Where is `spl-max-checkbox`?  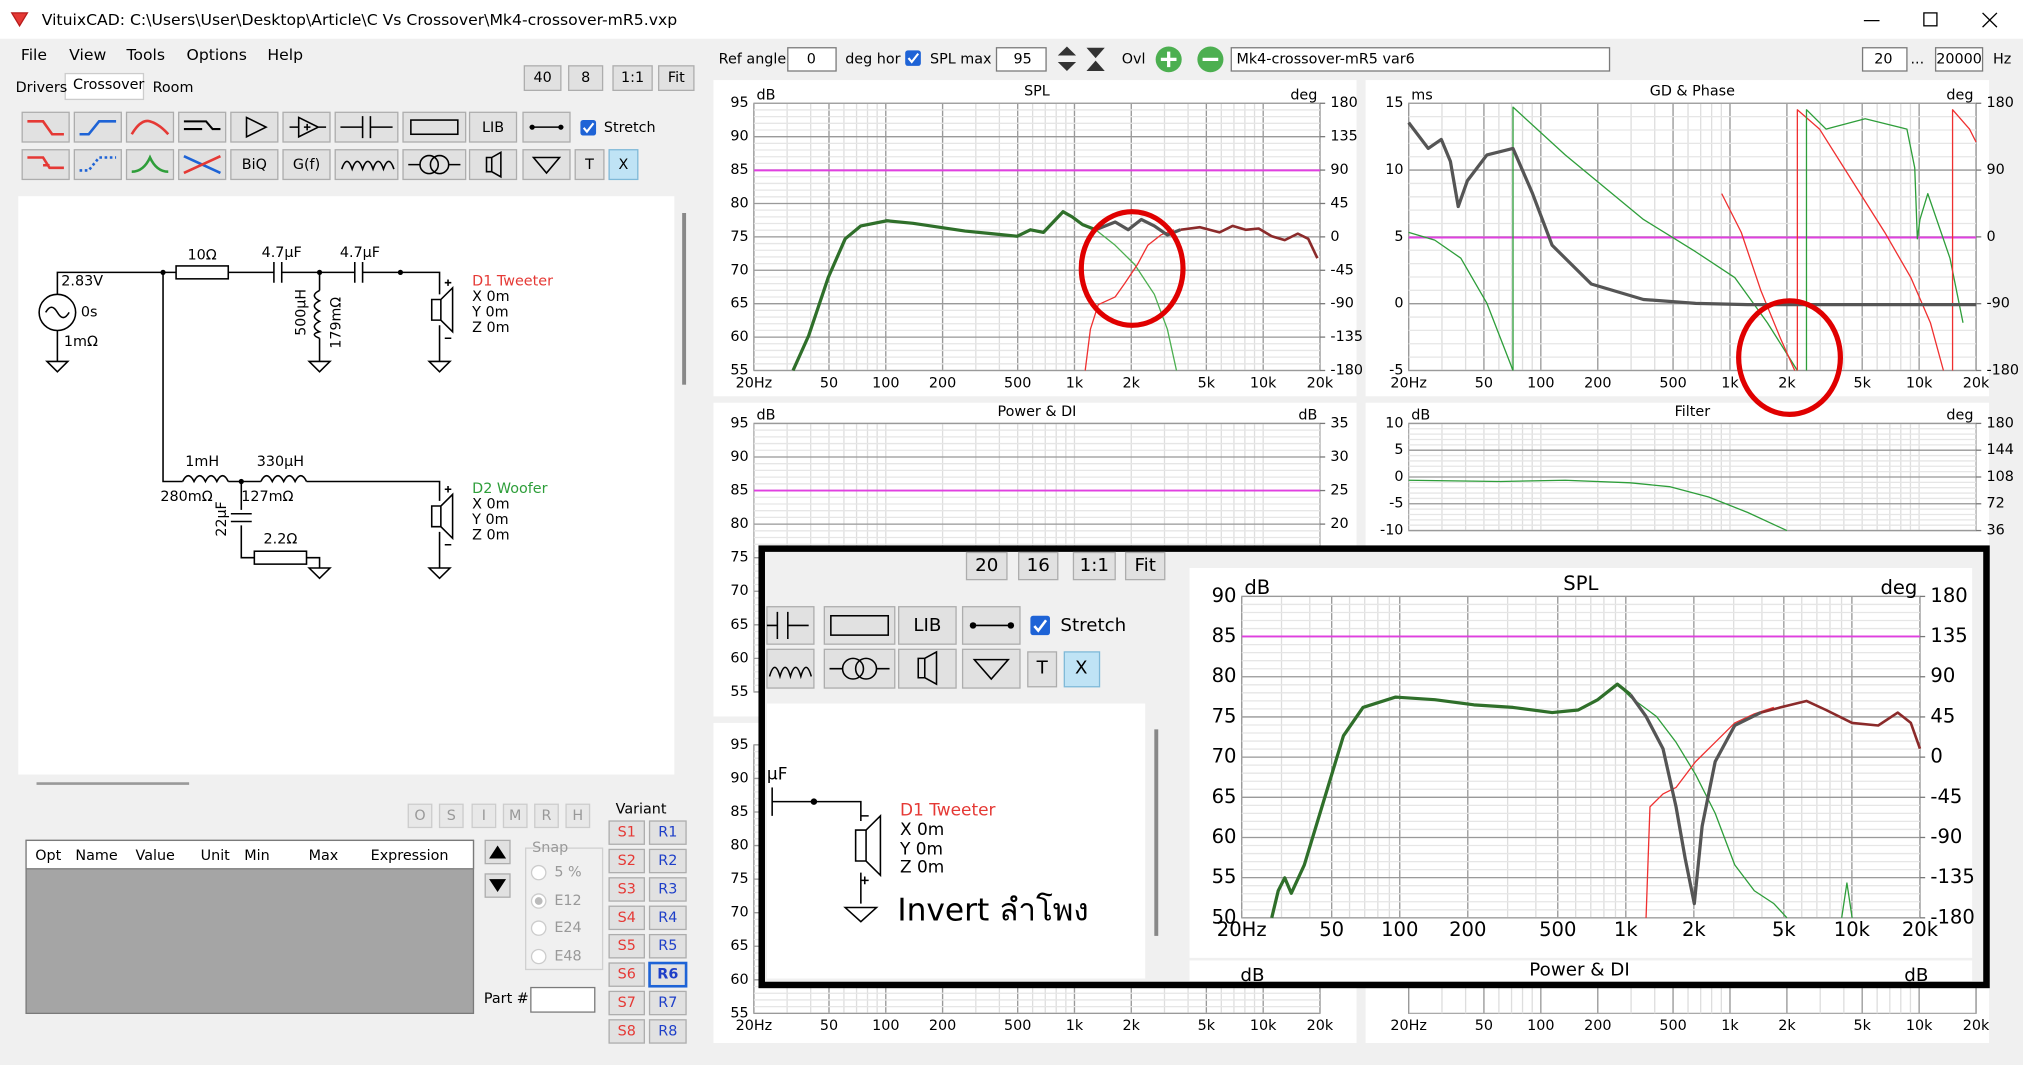
spl-max-checkbox is located at coordinates (913, 58).